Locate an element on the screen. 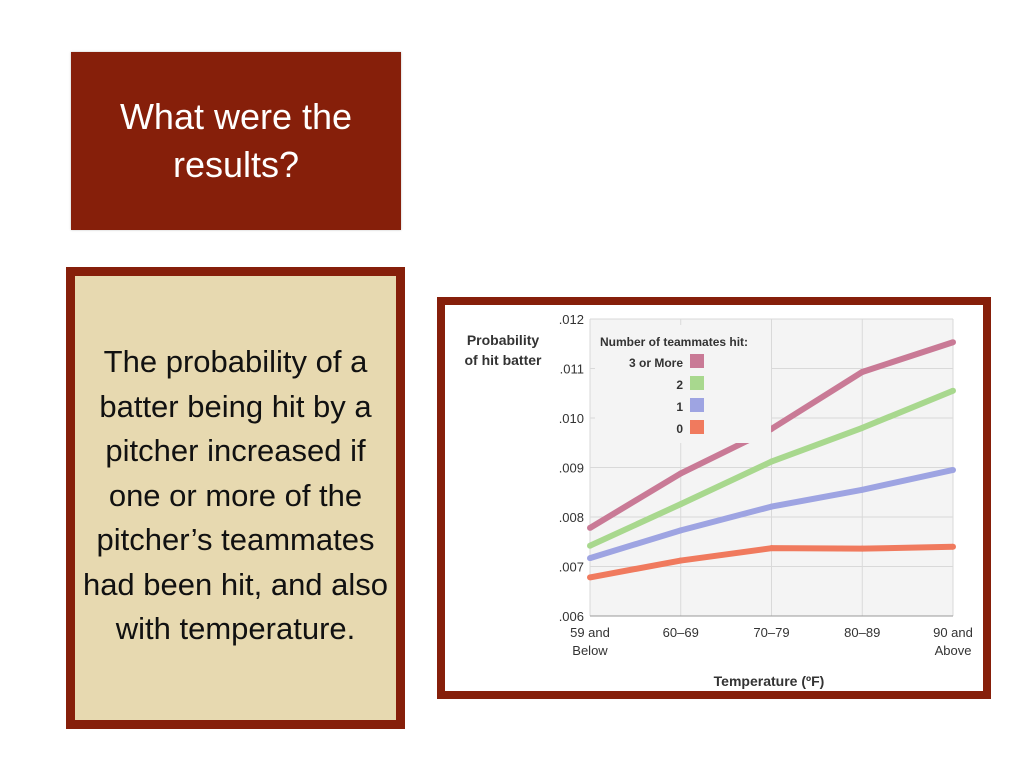 The image size is (1024, 768). y-tick-label: .011 is located at coordinates (572, 369).